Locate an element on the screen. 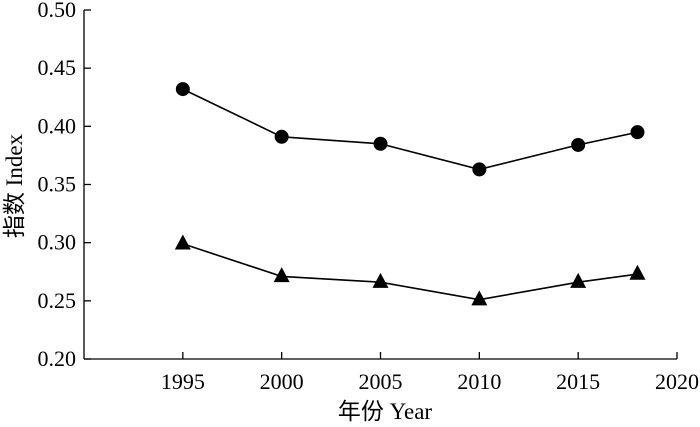 This screenshot has width=700, height=427. x-tick-label: 2000 is located at coordinates (282, 381).